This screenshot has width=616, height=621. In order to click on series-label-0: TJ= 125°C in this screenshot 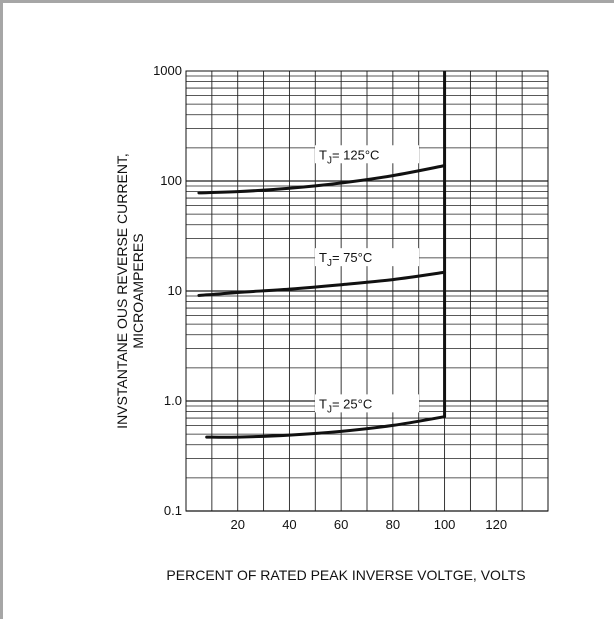, I will do `click(349, 156)`.